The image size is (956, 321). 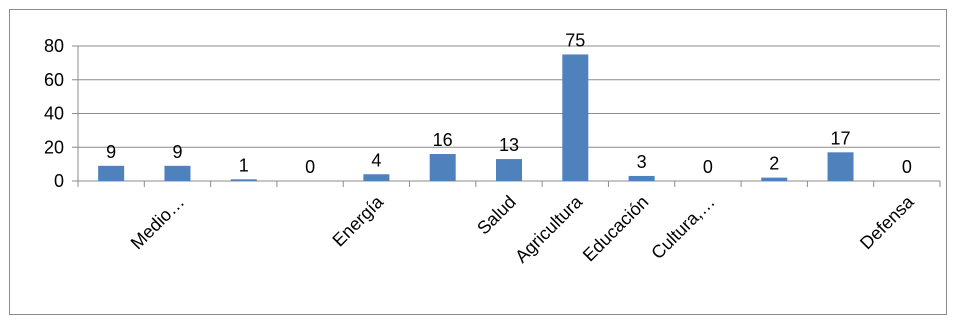 What do you see at coordinates (575, 40) in the screenshot?
I see `data-label: 75` at bounding box center [575, 40].